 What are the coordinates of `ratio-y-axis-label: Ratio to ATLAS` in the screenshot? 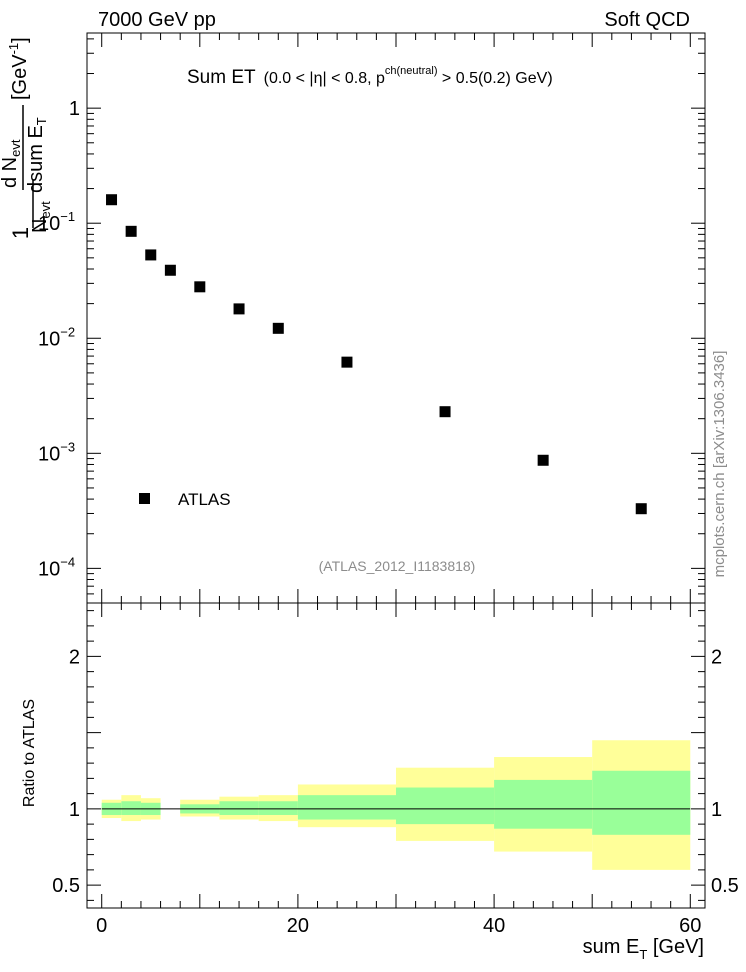 It's located at (29, 753).